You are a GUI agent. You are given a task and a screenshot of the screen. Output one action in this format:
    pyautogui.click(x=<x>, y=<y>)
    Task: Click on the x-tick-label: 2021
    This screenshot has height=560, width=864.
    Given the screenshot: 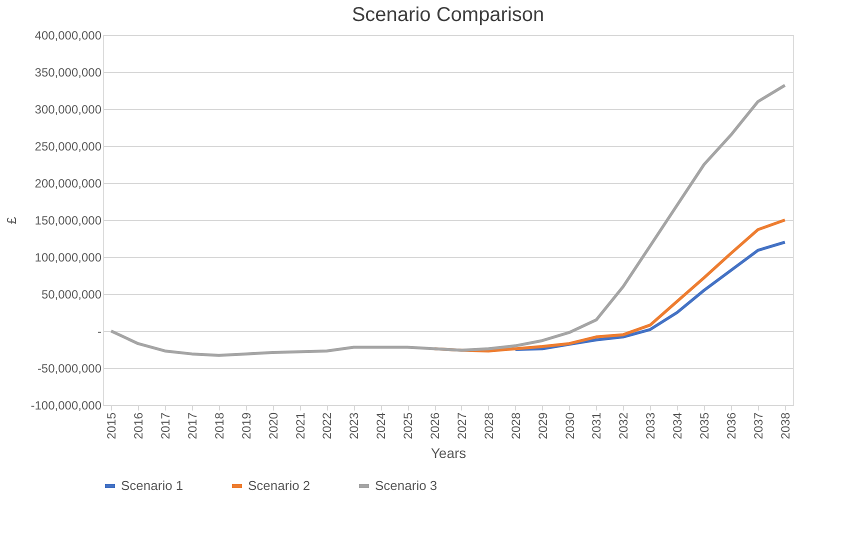 What is the action you would take?
    pyautogui.click(x=300, y=426)
    